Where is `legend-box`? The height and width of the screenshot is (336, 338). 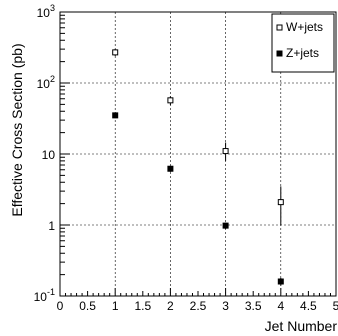 legend-box is located at coordinates (303, 43).